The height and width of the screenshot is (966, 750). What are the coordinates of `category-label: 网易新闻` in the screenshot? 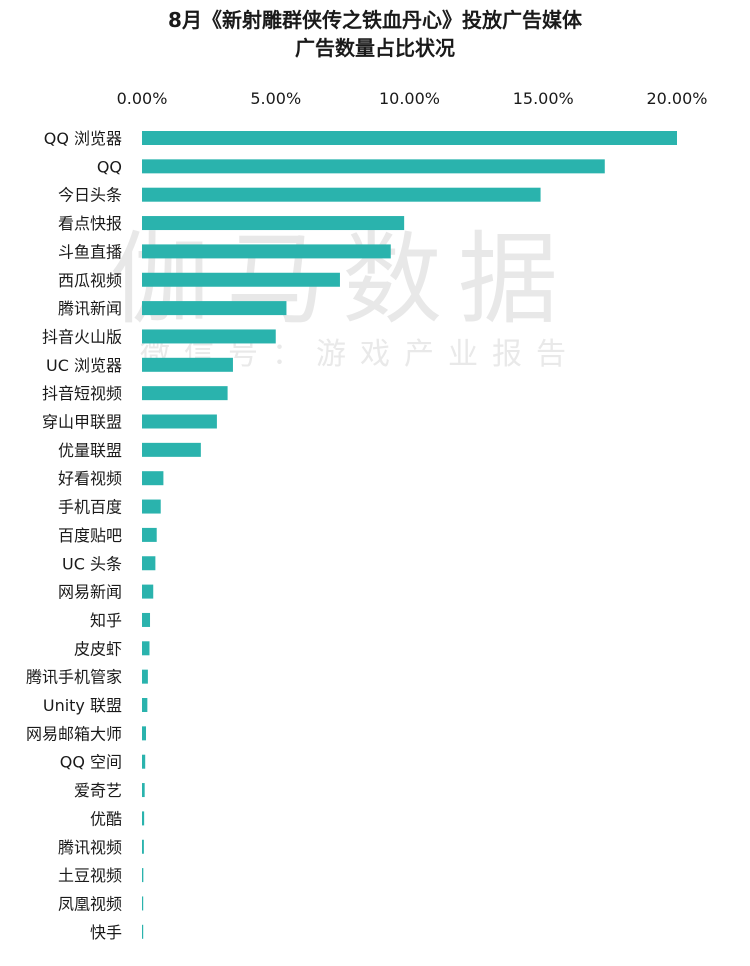 It's located at (90, 592).